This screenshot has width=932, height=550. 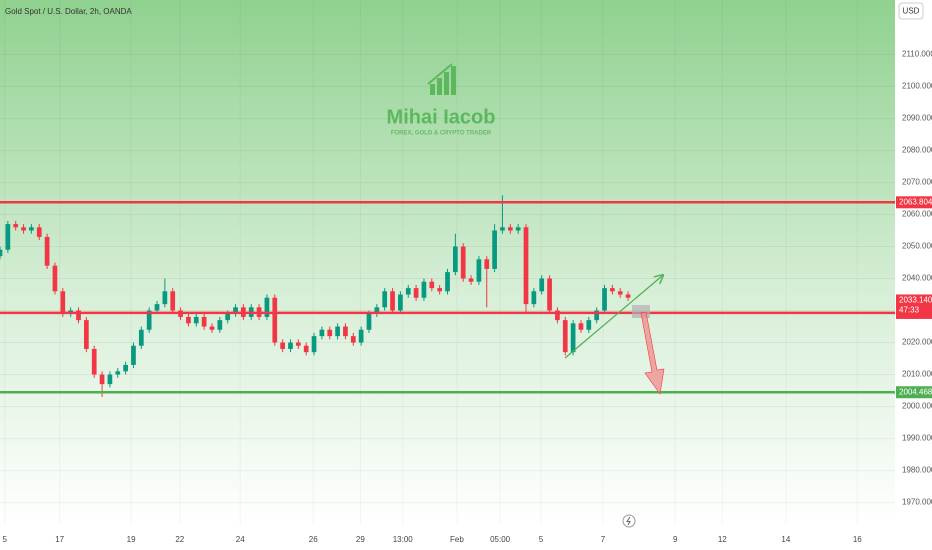 What do you see at coordinates (179, 539) in the screenshot?
I see `x-tick-label: 22` at bounding box center [179, 539].